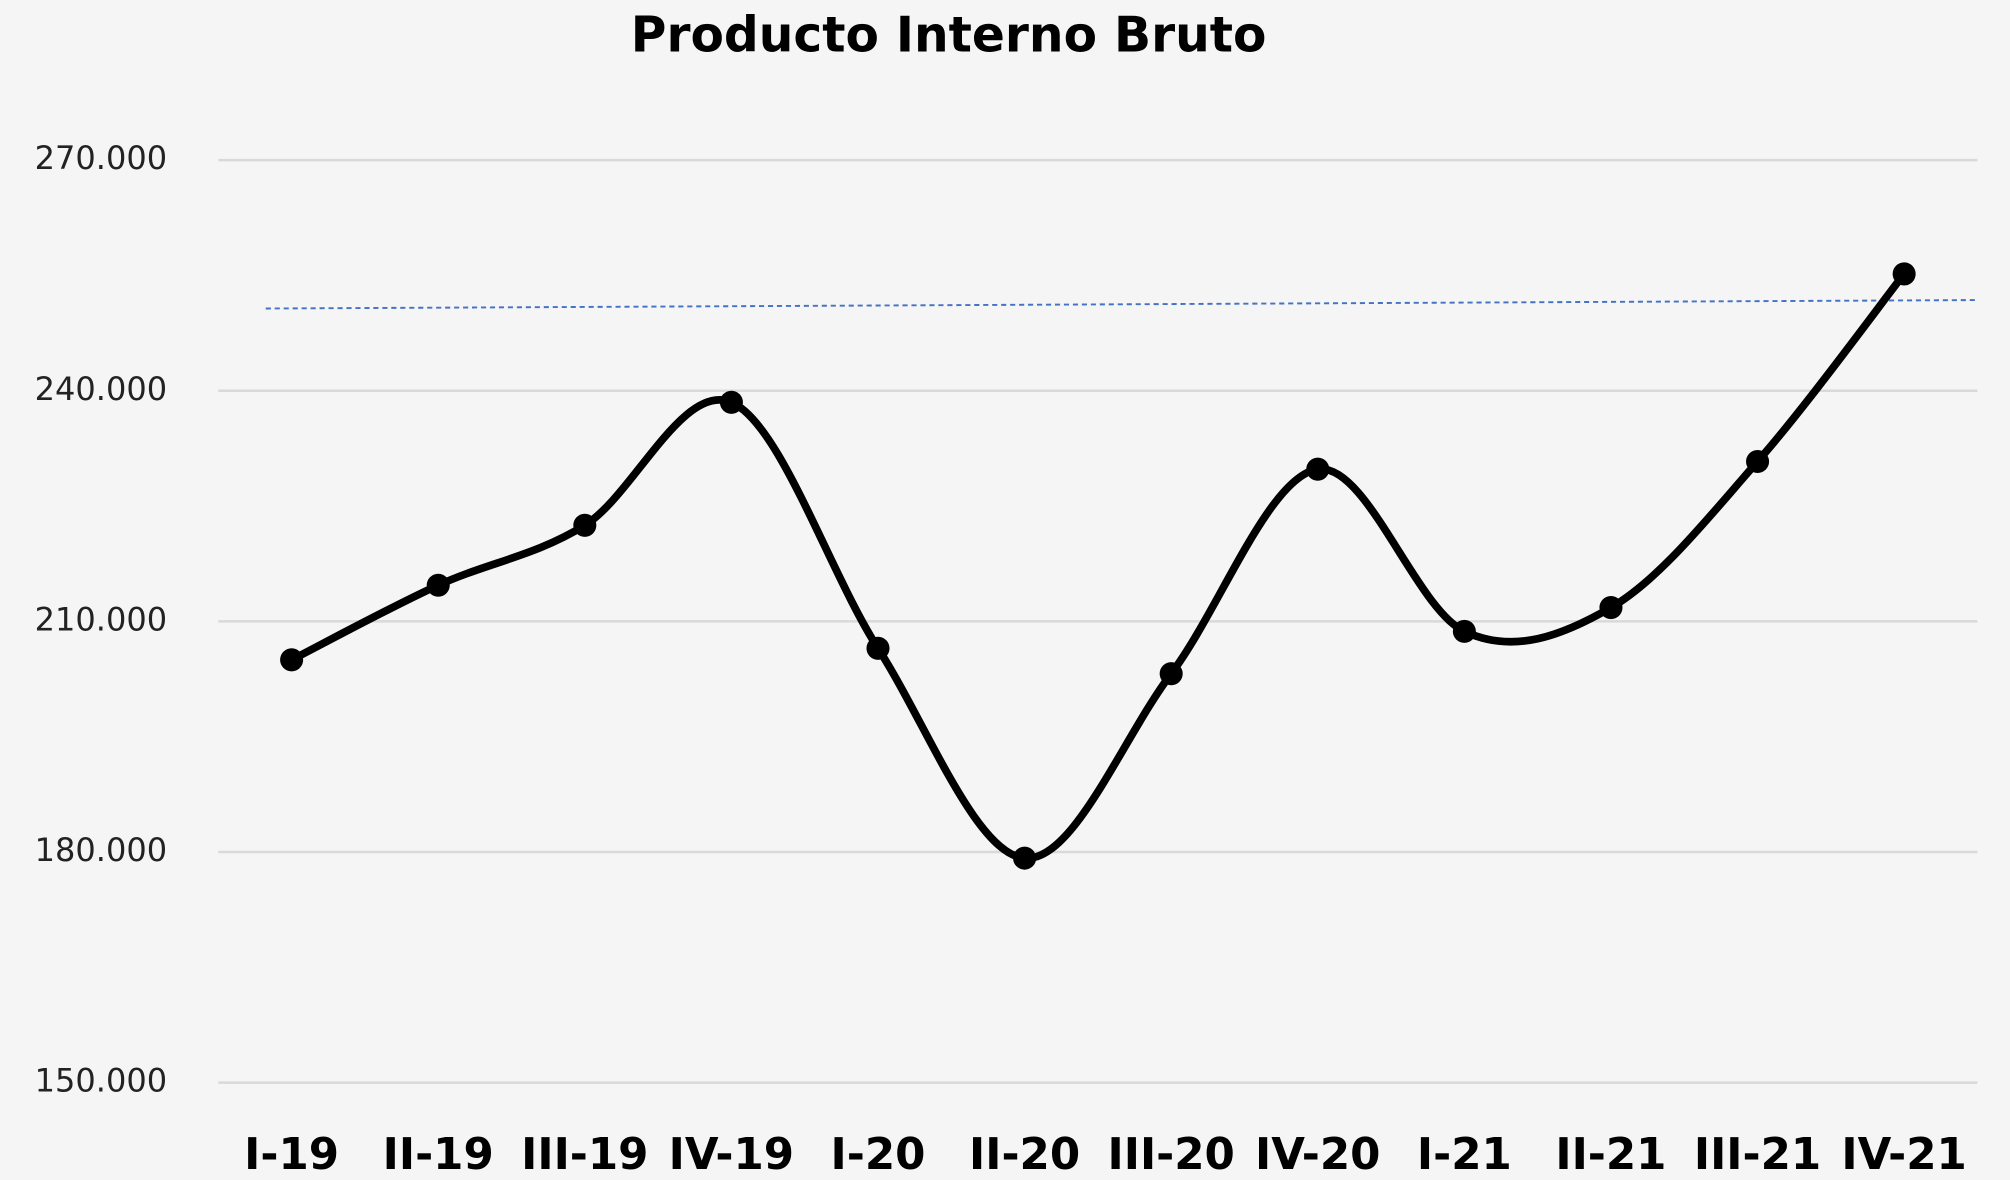 The height and width of the screenshot is (1180, 2010). Describe the element at coordinates (101, 619) in the screenshot. I see `y-tick-label: 210.000` at that location.